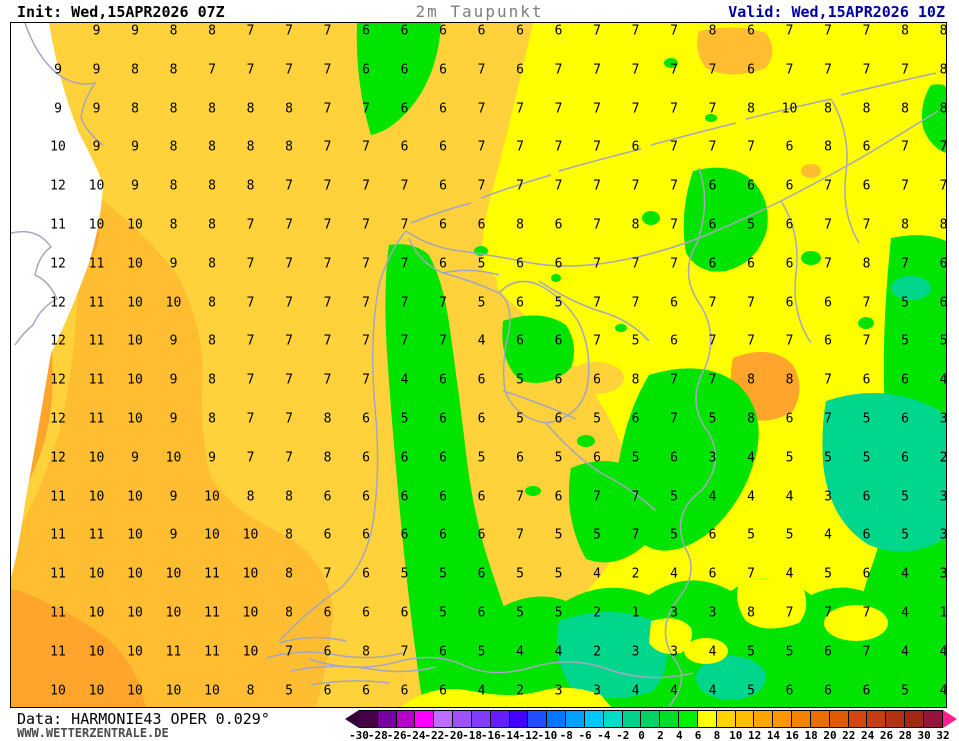 The image size is (959, 741). Describe the element at coordinates (434, 735) in the screenshot. I see `colorbar-label: -22` at that location.